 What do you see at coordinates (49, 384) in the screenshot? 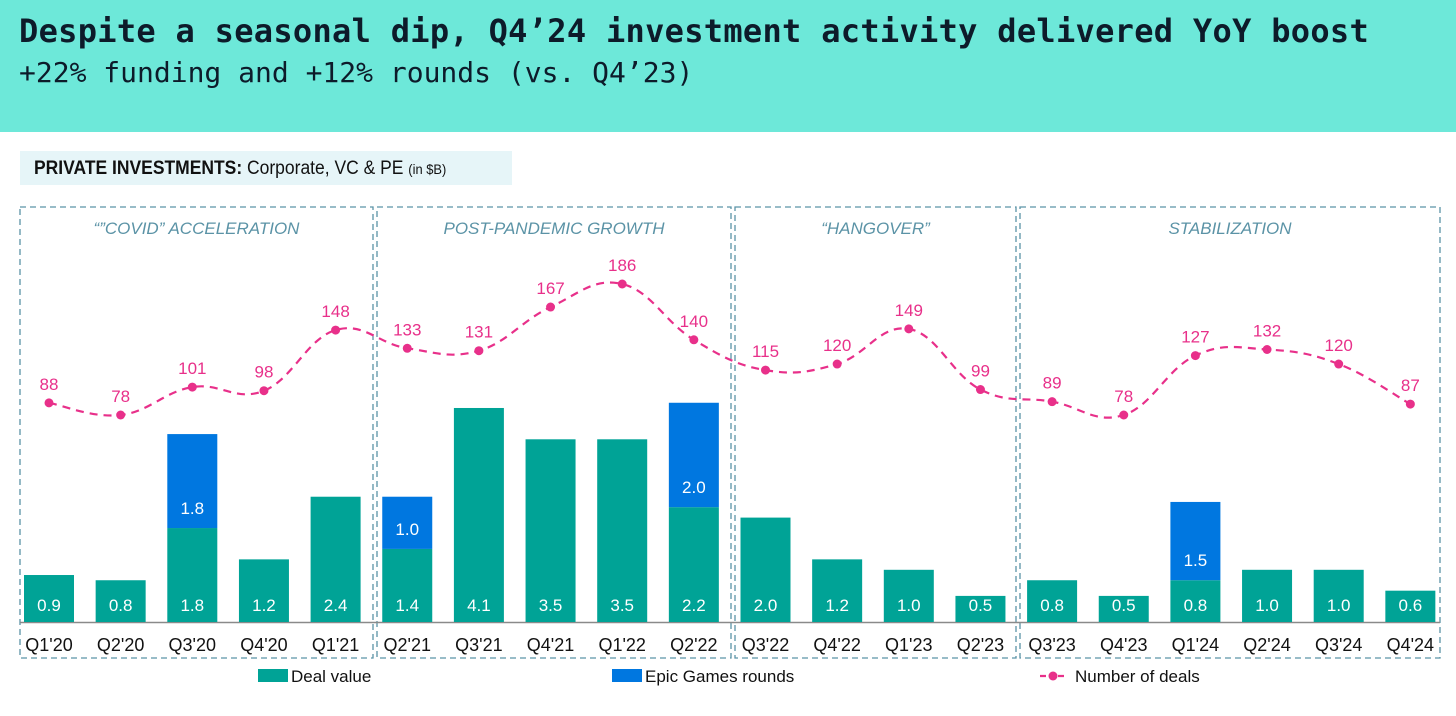
I see `deals-label: 88` at bounding box center [49, 384].